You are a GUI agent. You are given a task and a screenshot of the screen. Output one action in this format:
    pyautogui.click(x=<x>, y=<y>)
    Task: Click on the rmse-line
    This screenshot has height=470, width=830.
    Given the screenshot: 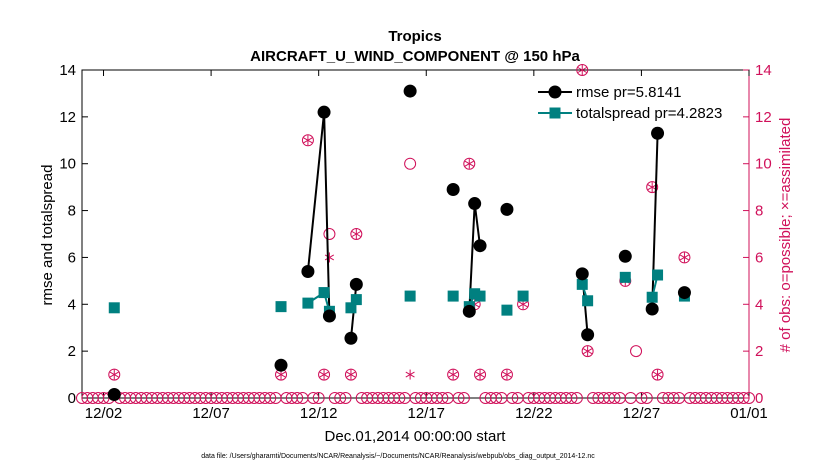 What is the action you would take?
    pyautogui.click(x=318, y=214)
    